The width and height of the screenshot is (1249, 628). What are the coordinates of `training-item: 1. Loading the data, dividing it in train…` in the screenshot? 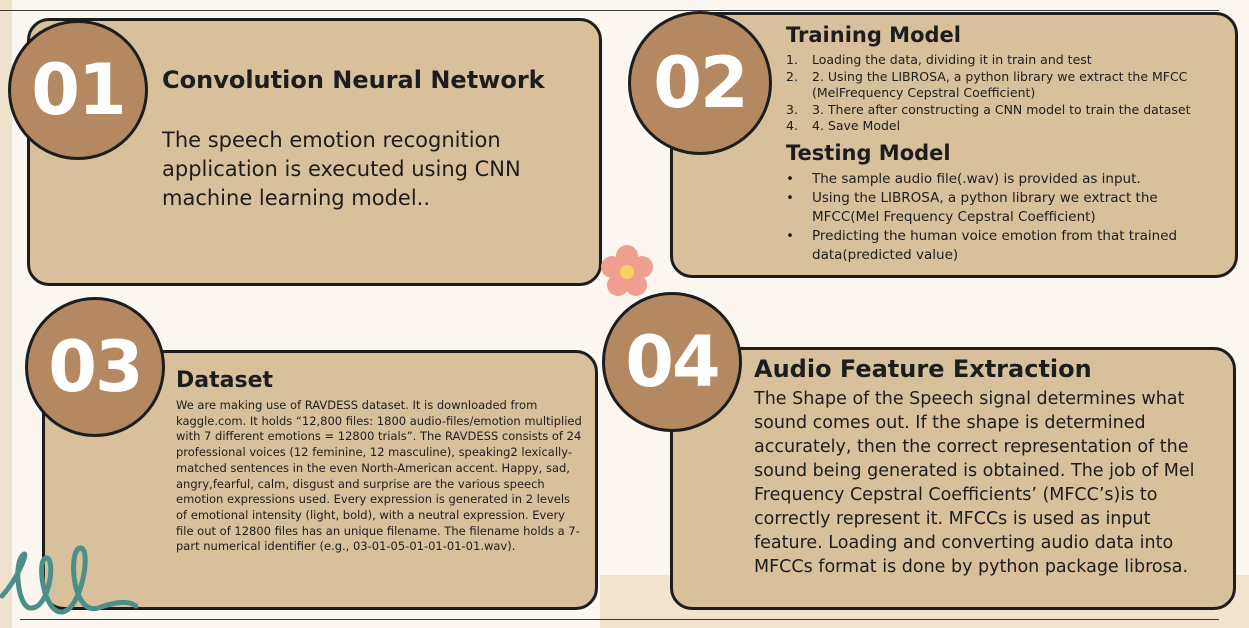 It's located at (939, 59).